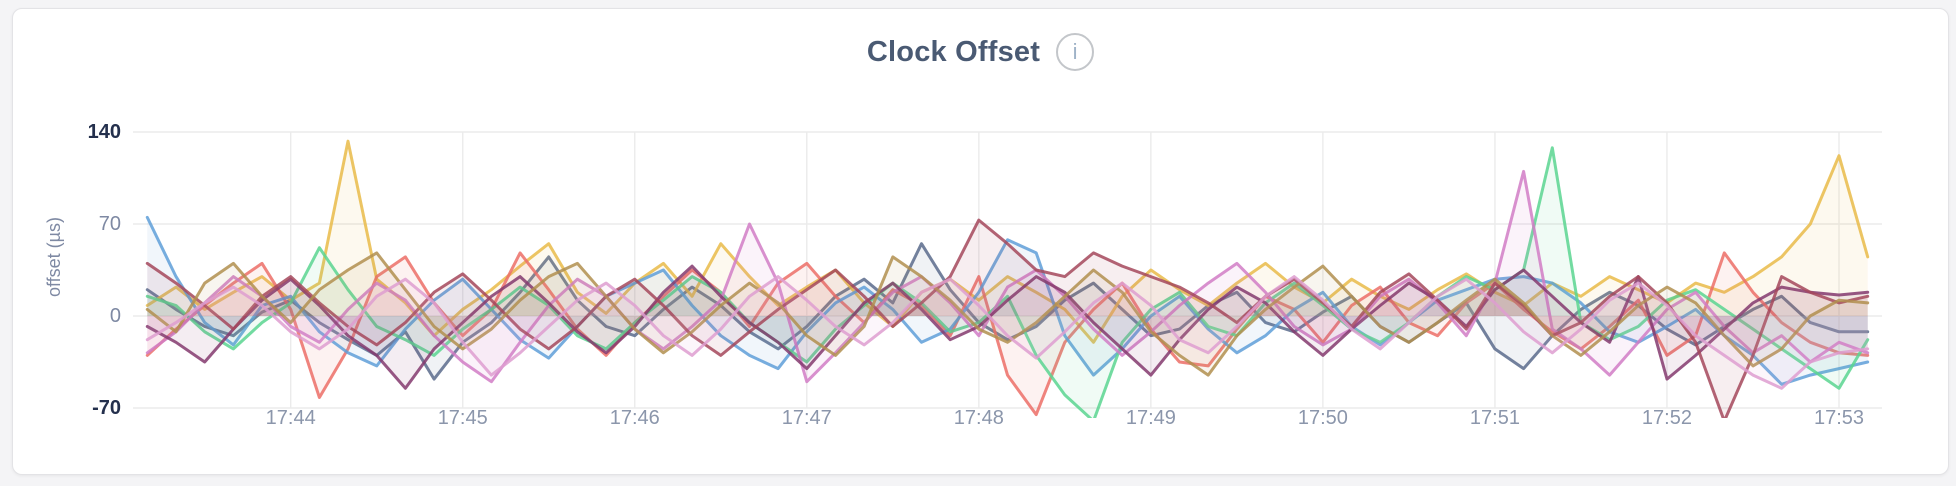  Describe the element at coordinates (290, 418) in the screenshot. I see `x-tick-label: 17:44` at that location.